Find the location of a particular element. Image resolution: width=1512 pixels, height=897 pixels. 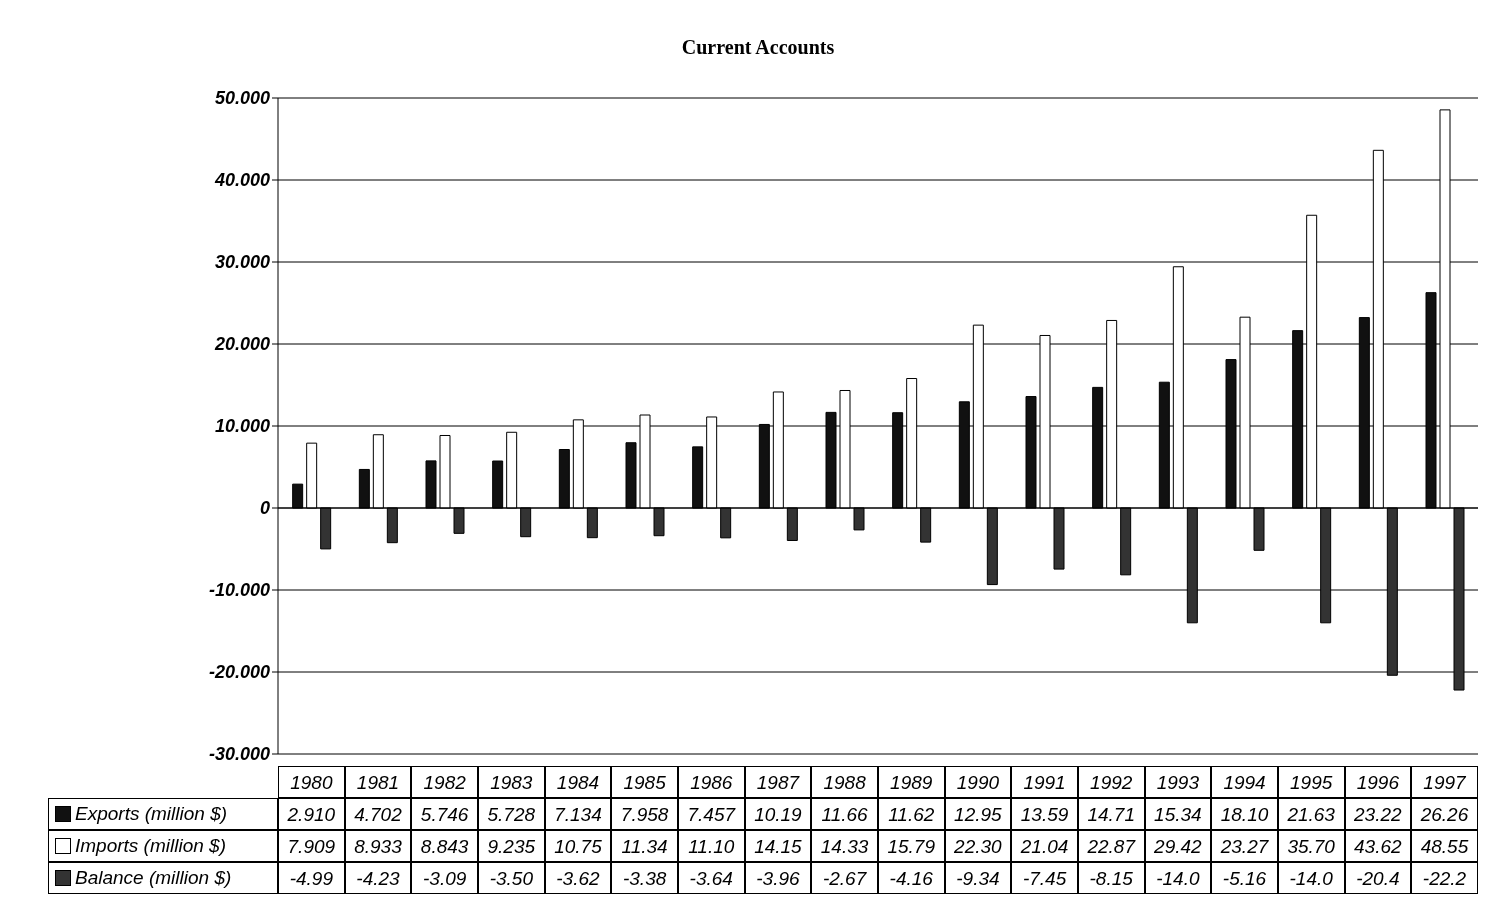

data-label: -9.34 is located at coordinates (978, 878).